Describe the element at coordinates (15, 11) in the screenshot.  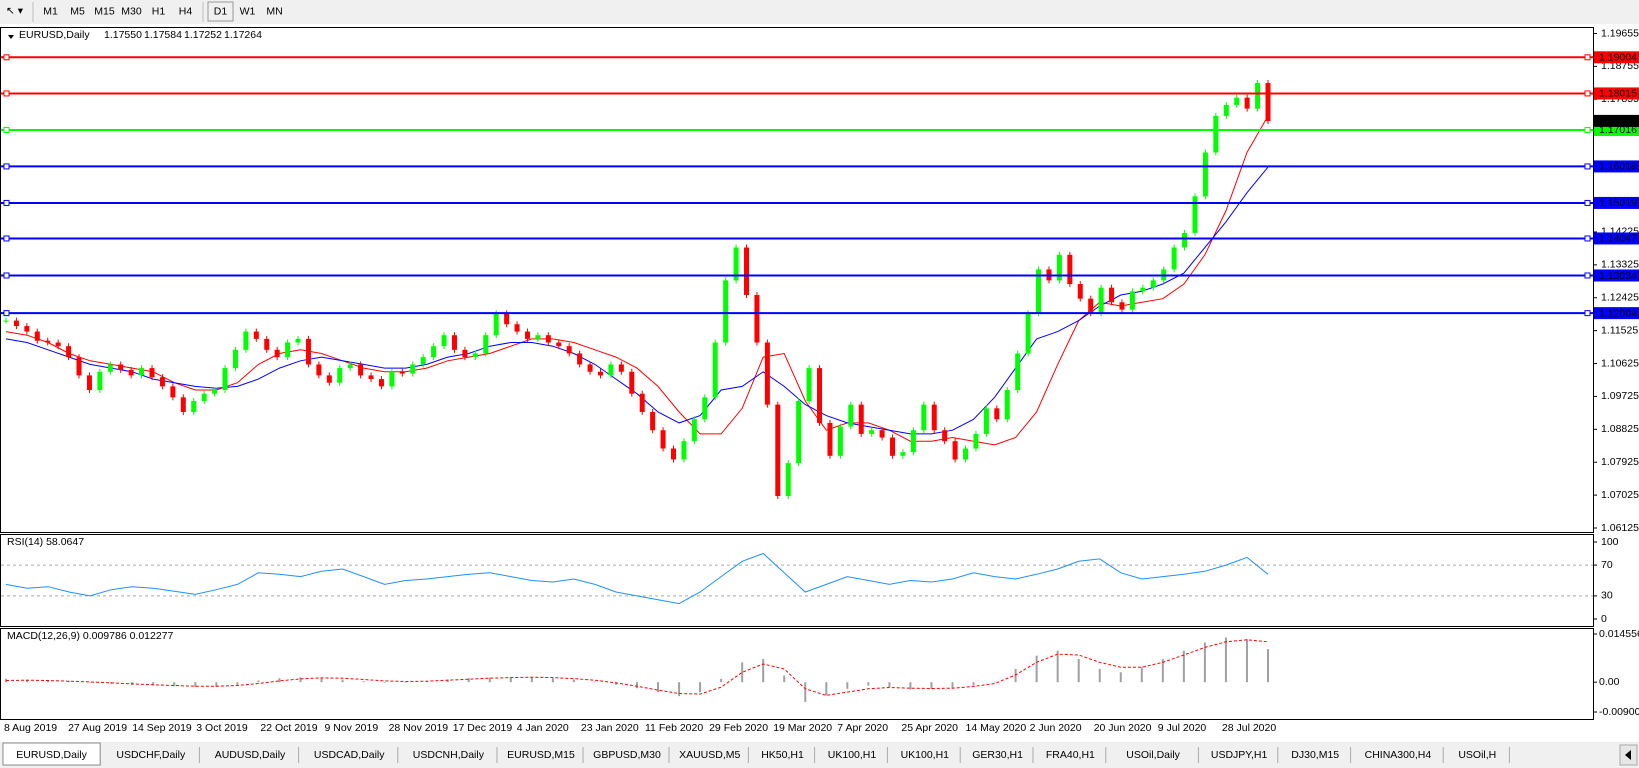
I see `menu-icon: ↖ ▾` at that location.